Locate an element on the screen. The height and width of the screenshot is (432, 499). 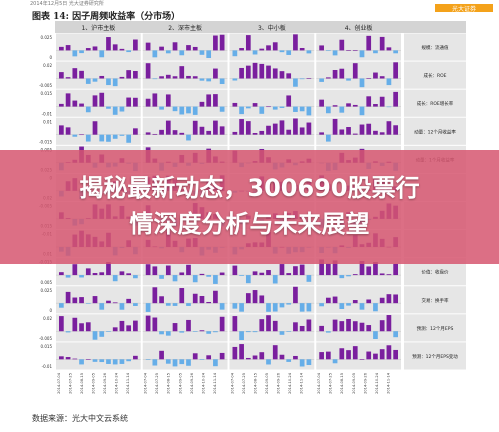
factor-label: 成长：ROE is located at coordinates (434, 75).